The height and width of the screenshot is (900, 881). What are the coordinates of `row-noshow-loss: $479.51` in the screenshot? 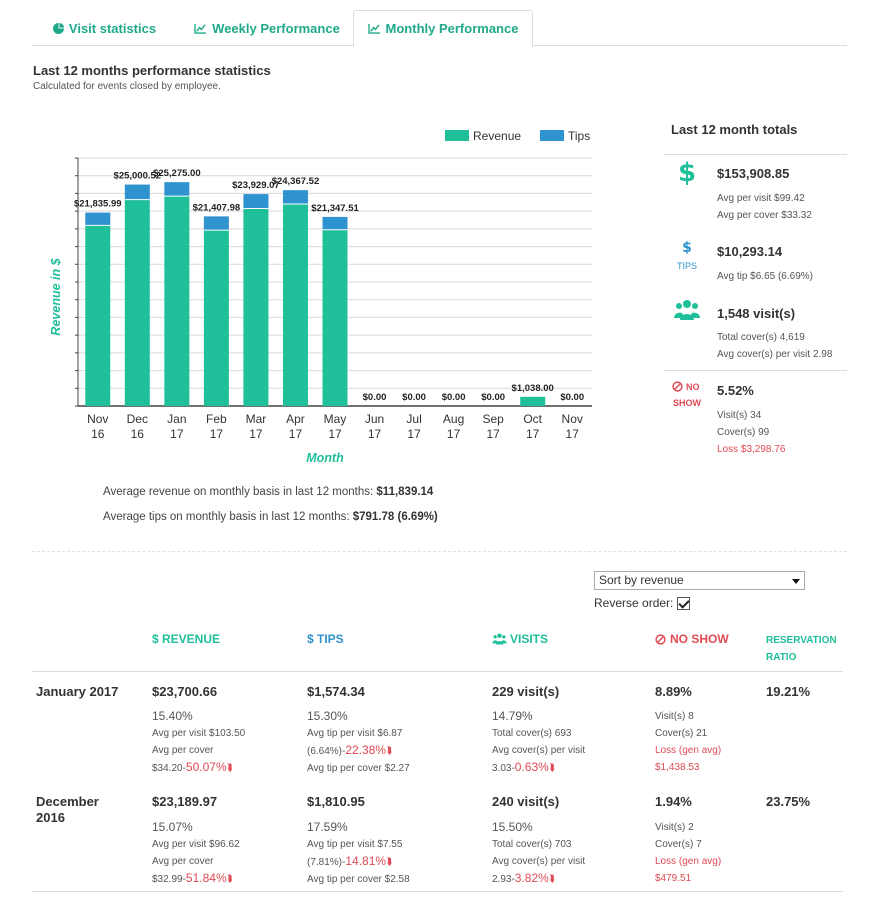 It's located at (673, 878).